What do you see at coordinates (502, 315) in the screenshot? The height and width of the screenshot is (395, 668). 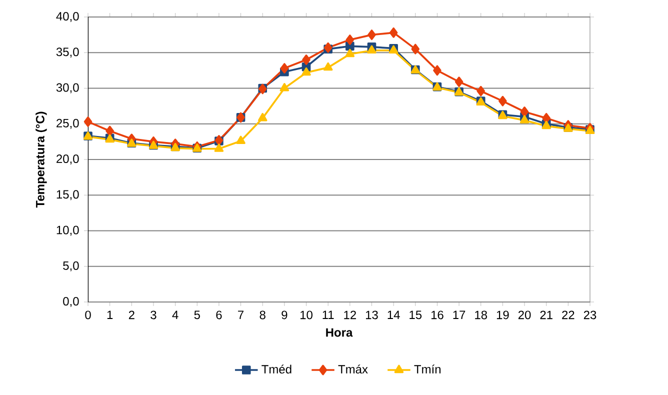 I see `x-tick-label: 19` at bounding box center [502, 315].